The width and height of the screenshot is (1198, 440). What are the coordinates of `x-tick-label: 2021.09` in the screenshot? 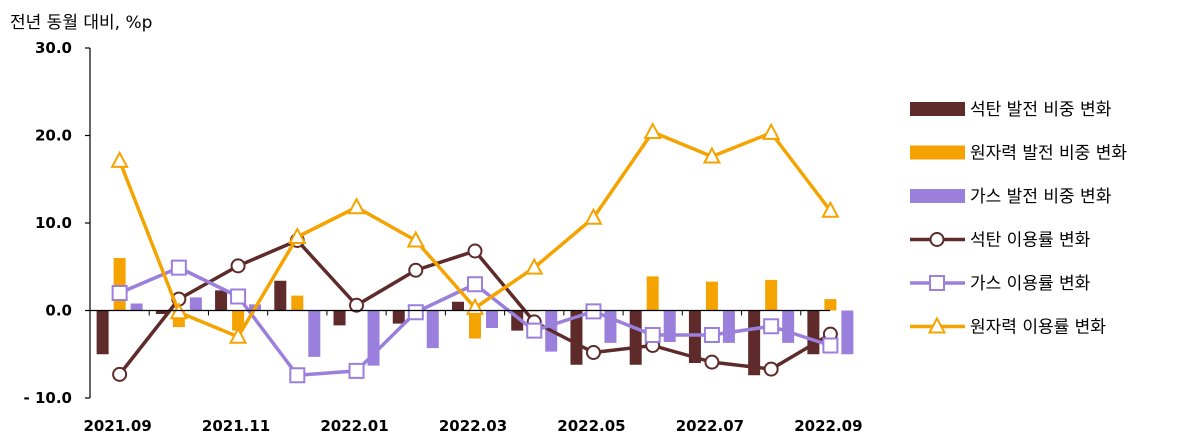 It's located at (117, 426).